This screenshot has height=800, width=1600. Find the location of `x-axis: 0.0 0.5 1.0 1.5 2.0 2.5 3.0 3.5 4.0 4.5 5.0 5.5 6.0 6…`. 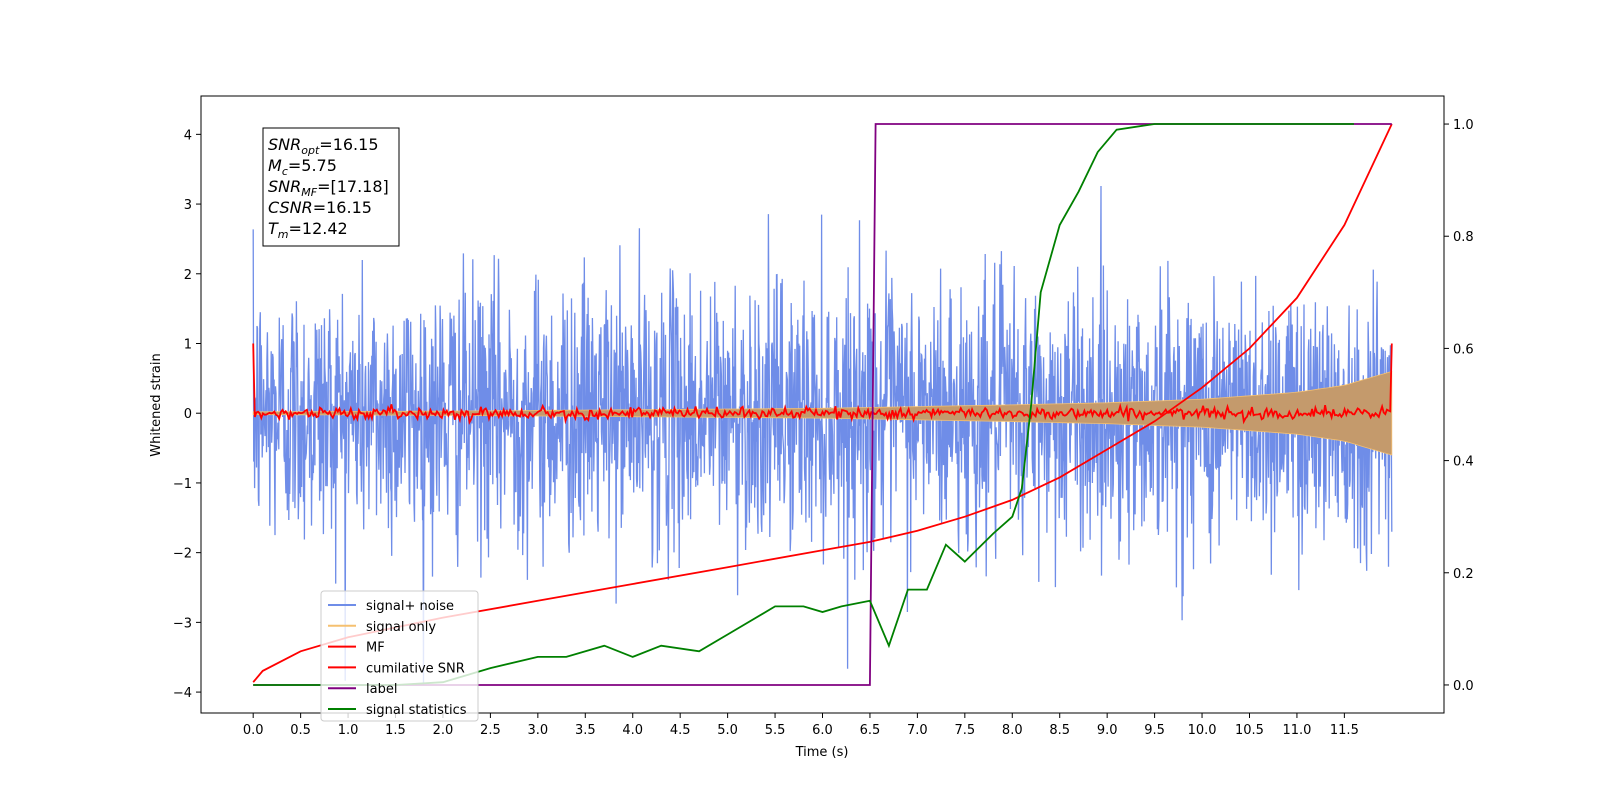

x-axis: 0.0 0.5 1.0 1.5 2.0 2.5 3.0 3.5 4.0 4.5 5.0 5.5 6.0 6… is located at coordinates (801, 725).